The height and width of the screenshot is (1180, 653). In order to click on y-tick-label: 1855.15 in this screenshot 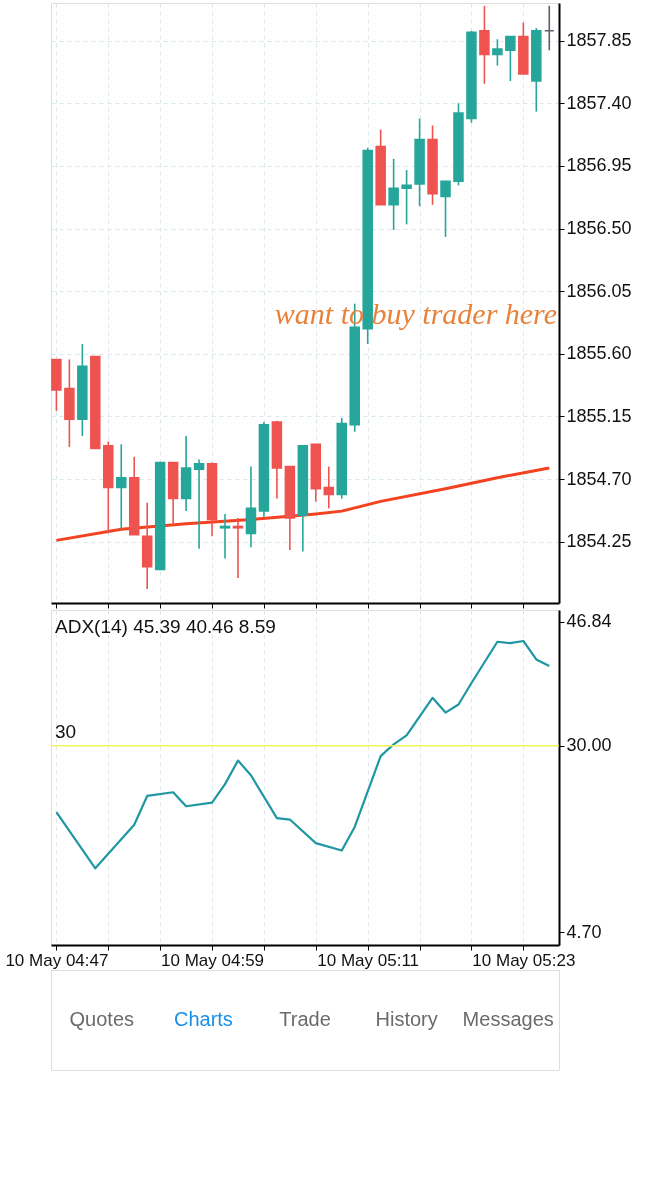, I will do `click(599, 415)`.